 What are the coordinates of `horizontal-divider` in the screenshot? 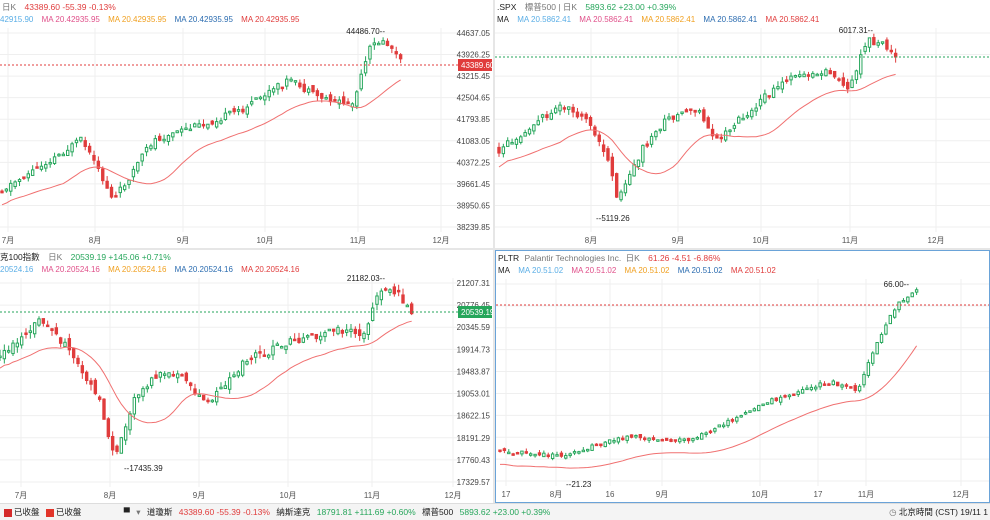 It's located at (495, 249).